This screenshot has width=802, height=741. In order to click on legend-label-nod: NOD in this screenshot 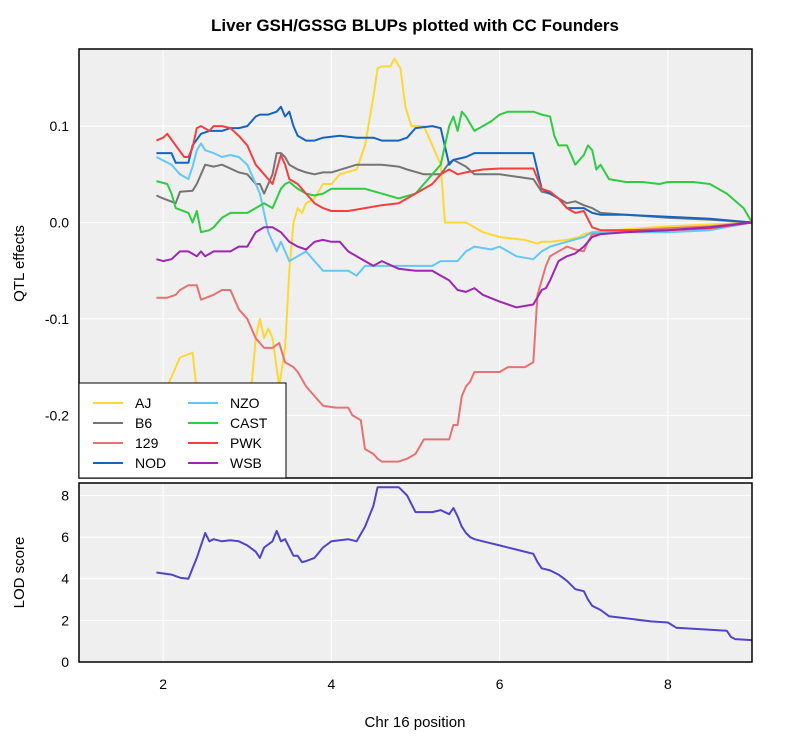, I will do `click(150, 463)`.